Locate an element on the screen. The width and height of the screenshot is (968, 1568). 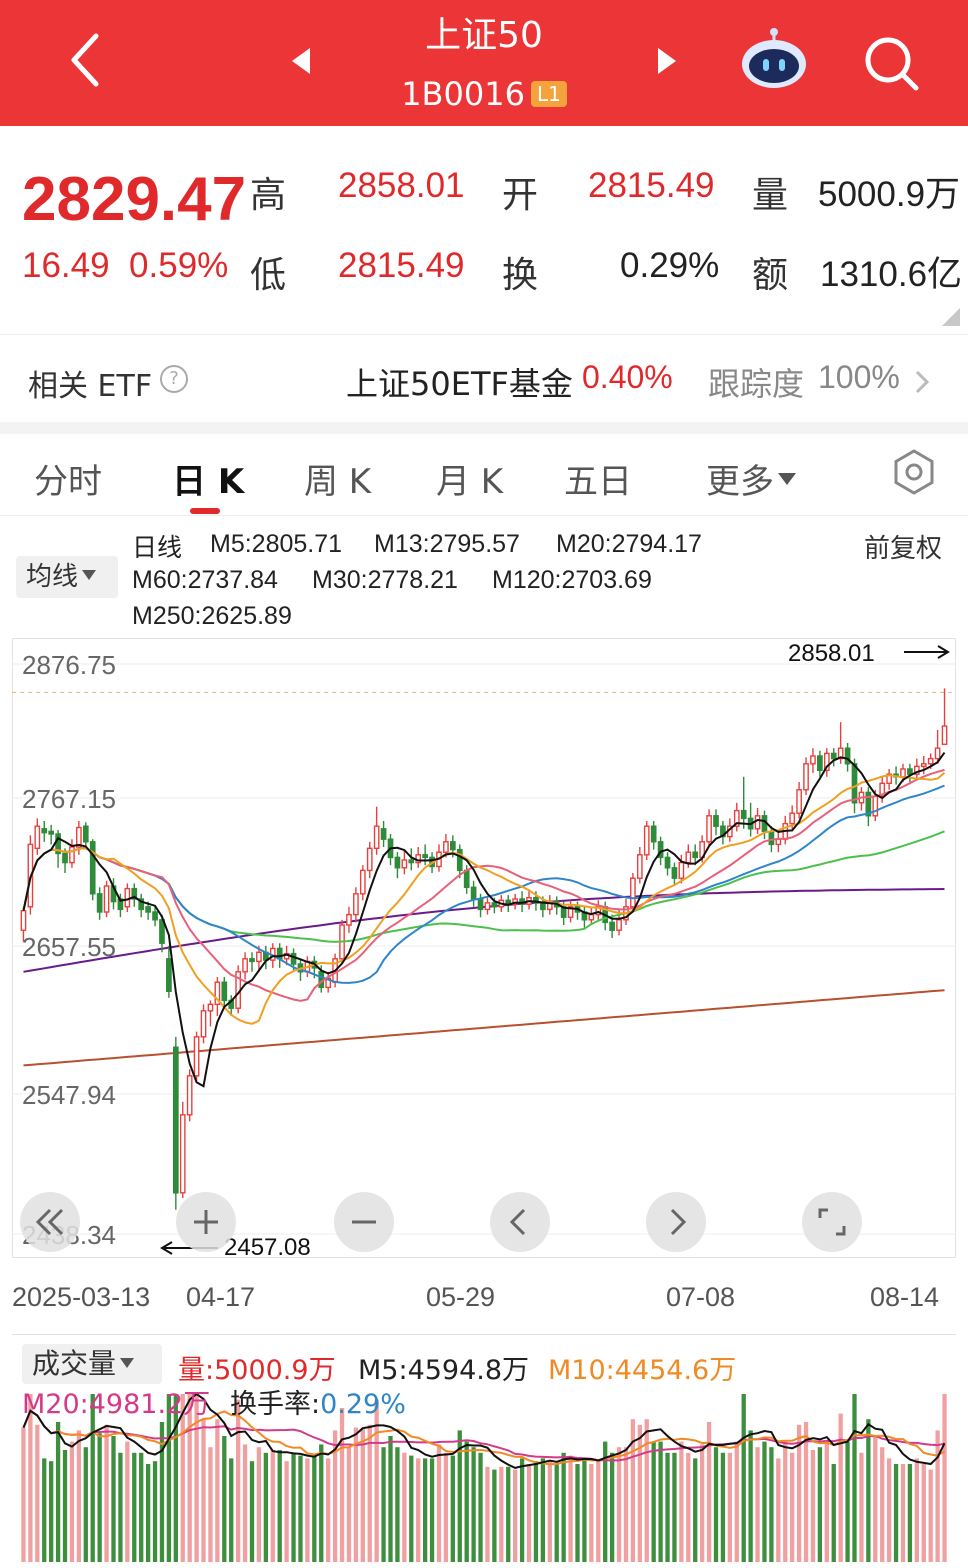
ma-selector-button: 均线 is located at coordinates (67, 577).